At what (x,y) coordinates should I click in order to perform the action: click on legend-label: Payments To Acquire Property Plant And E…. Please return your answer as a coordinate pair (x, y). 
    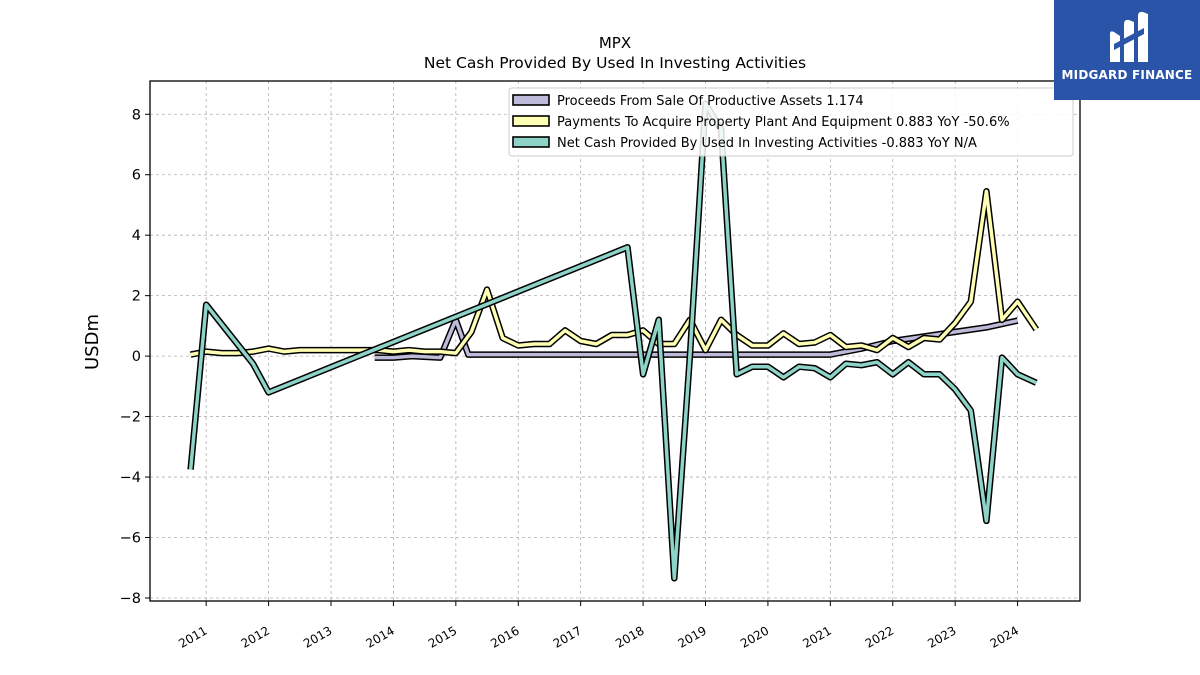
    Looking at the image, I should click on (783, 122).